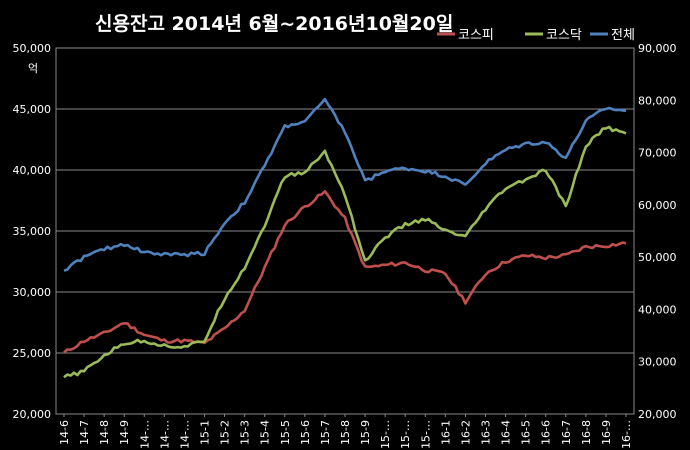  What do you see at coordinates (124, 432) in the screenshot?
I see `x-tick-label: 14-9` at bounding box center [124, 432].